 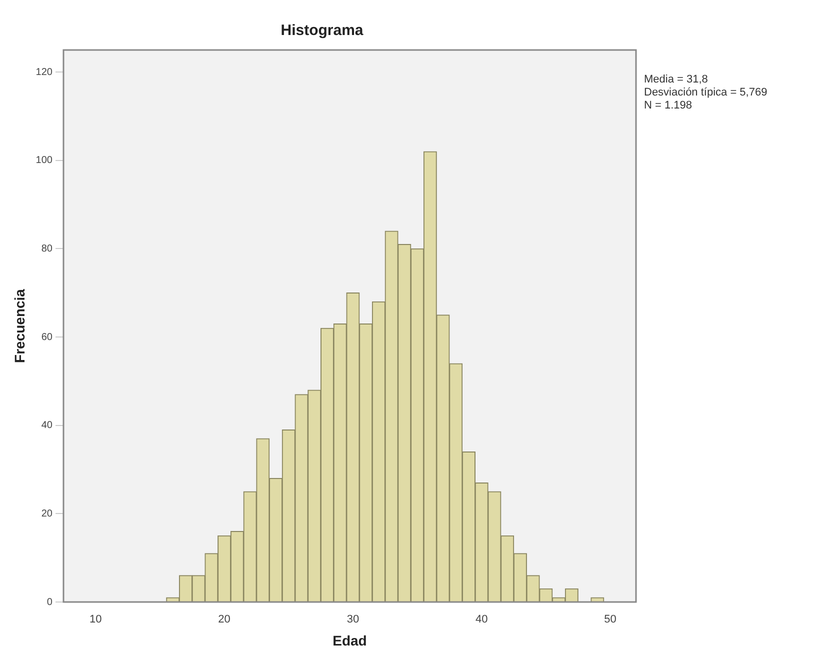 What do you see at coordinates (610, 620) in the screenshot?
I see `x-tick-label: 50` at bounding box center [610, 620].